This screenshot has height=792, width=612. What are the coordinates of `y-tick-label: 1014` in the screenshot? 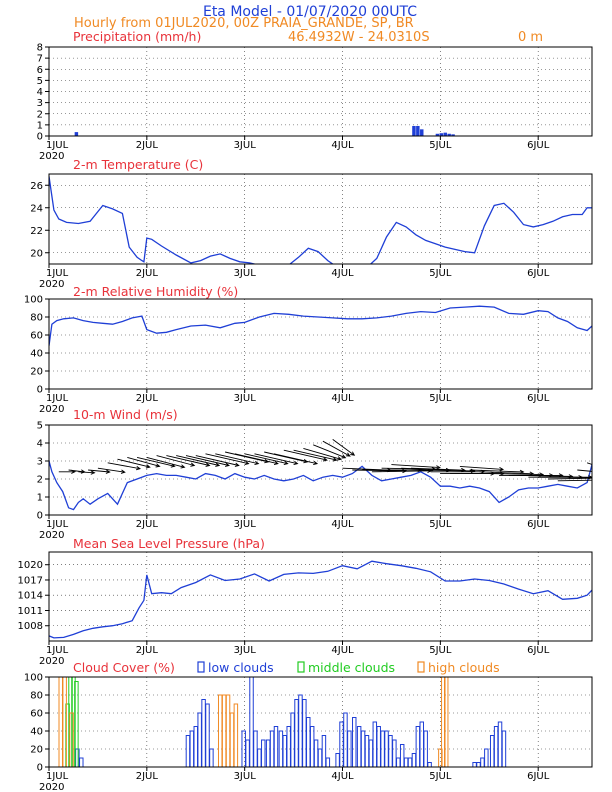 It's located at (30, 596).